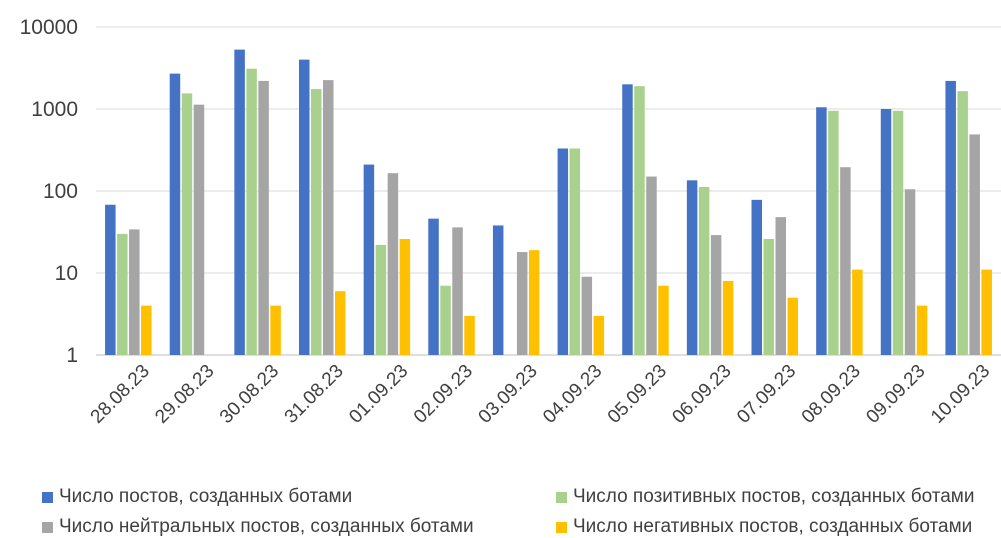  I want to click on y-tick-label: 10, so click(66, 273).